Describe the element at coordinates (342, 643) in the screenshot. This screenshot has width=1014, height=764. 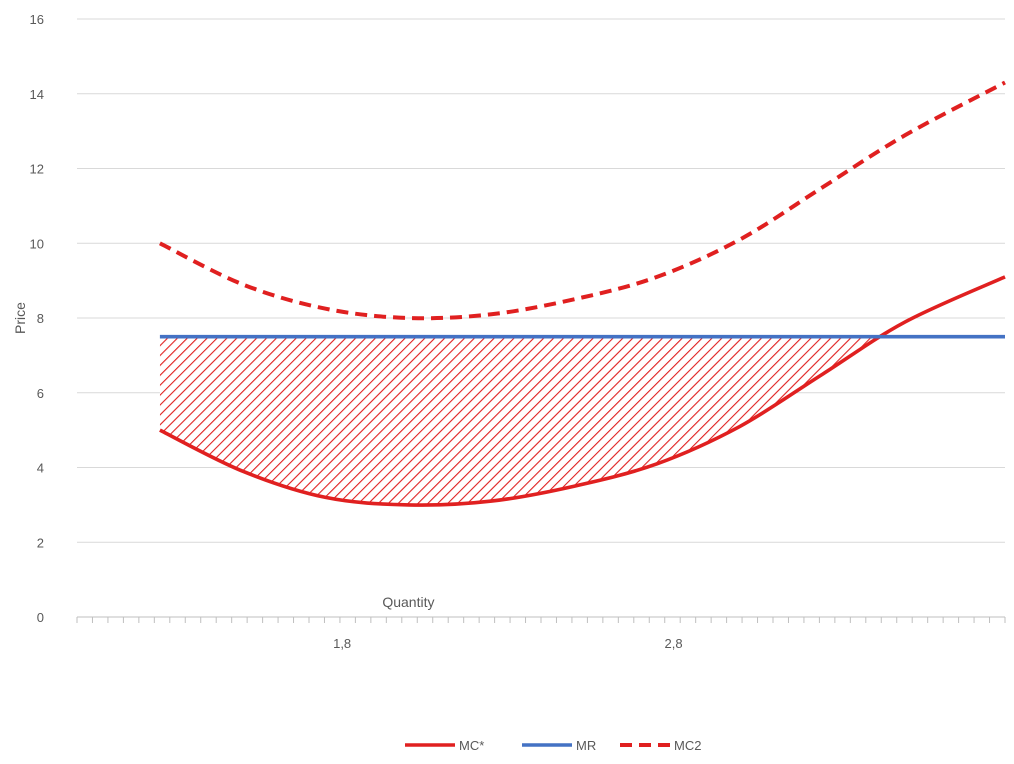
I see `x-tick-label: 1,8` at that location.